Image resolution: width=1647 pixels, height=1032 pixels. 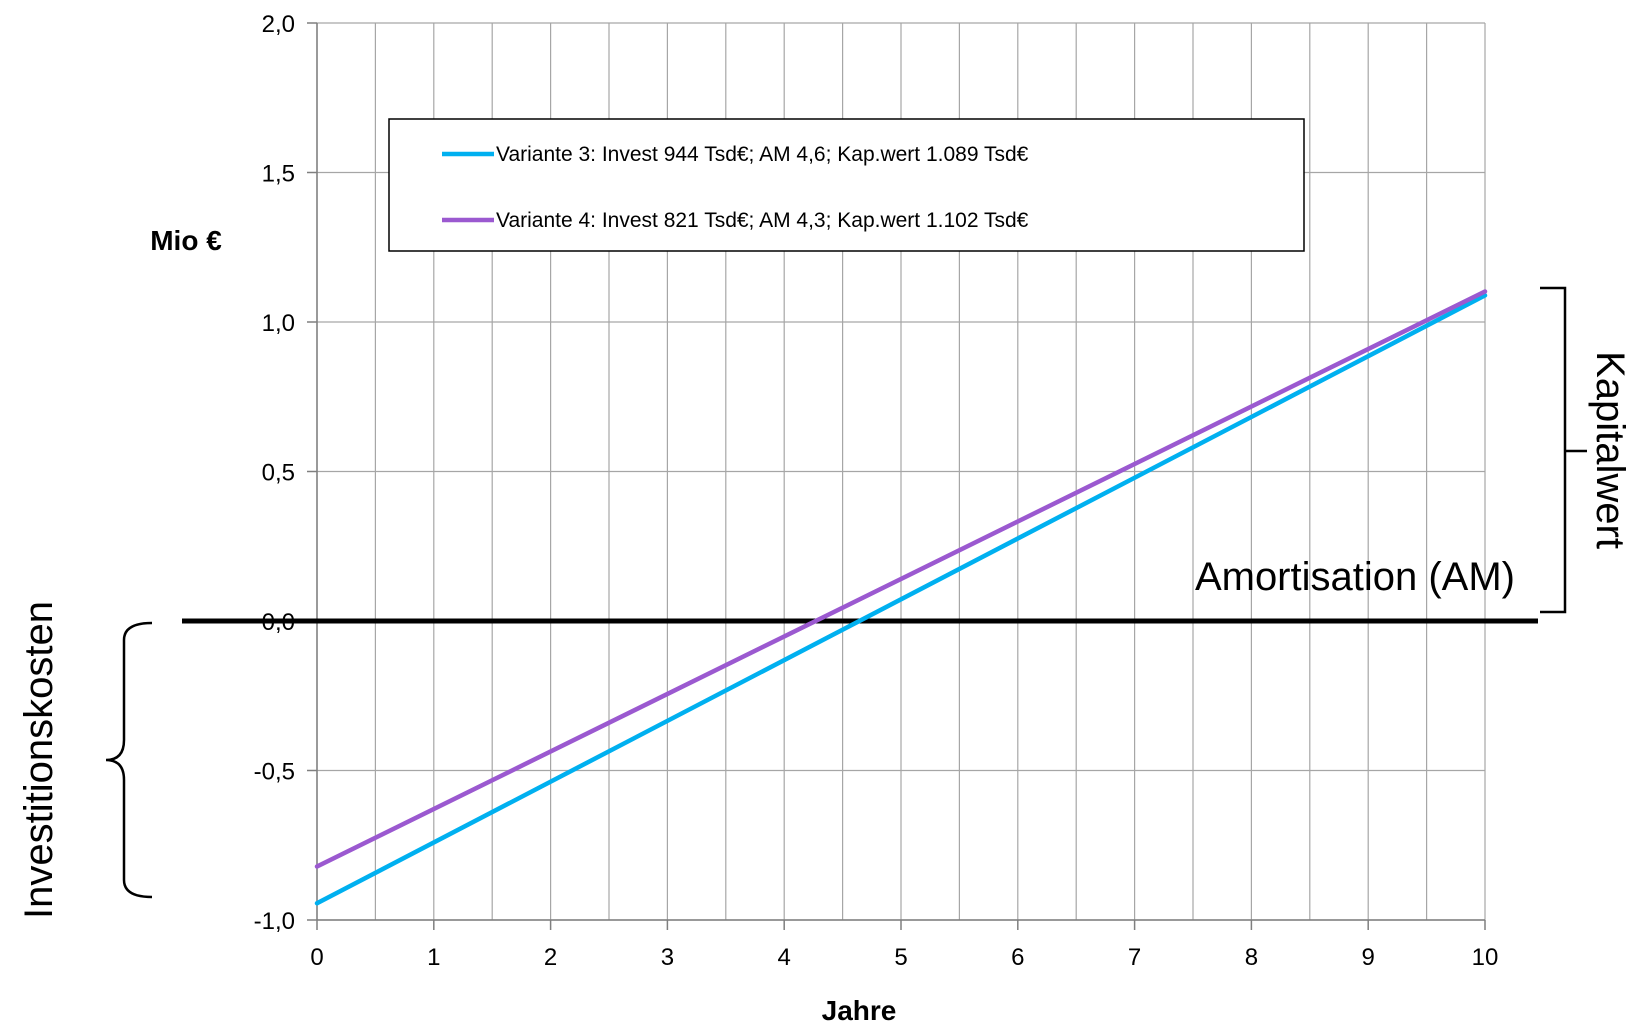 I want to click on x-tick-label: 4, so click(x=784, y=957).